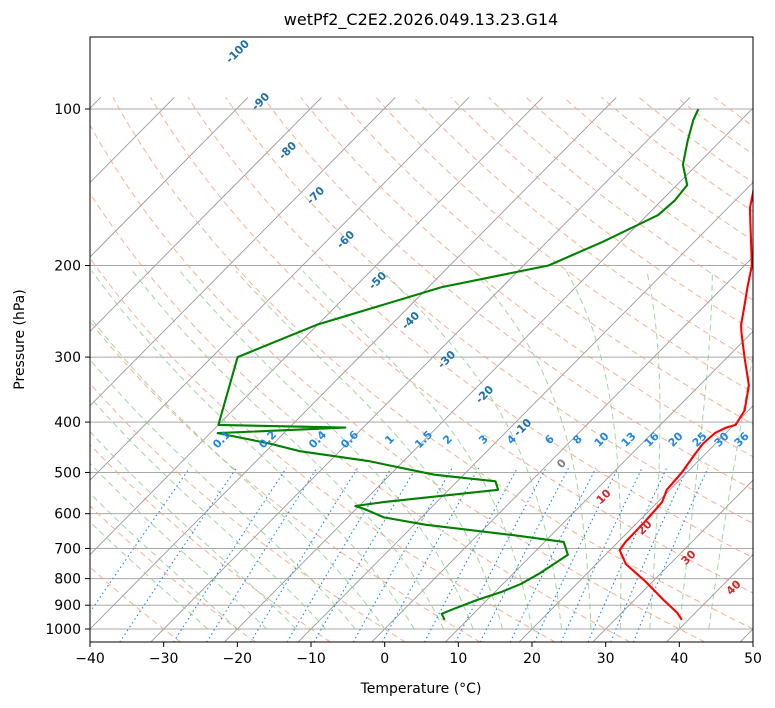  What do you see at coordinates (421, 20) in the screenshot?
I see `chart-title: wetPf2_C2E2.2026.049.13.23.G14` at bounding box center [421, 20].